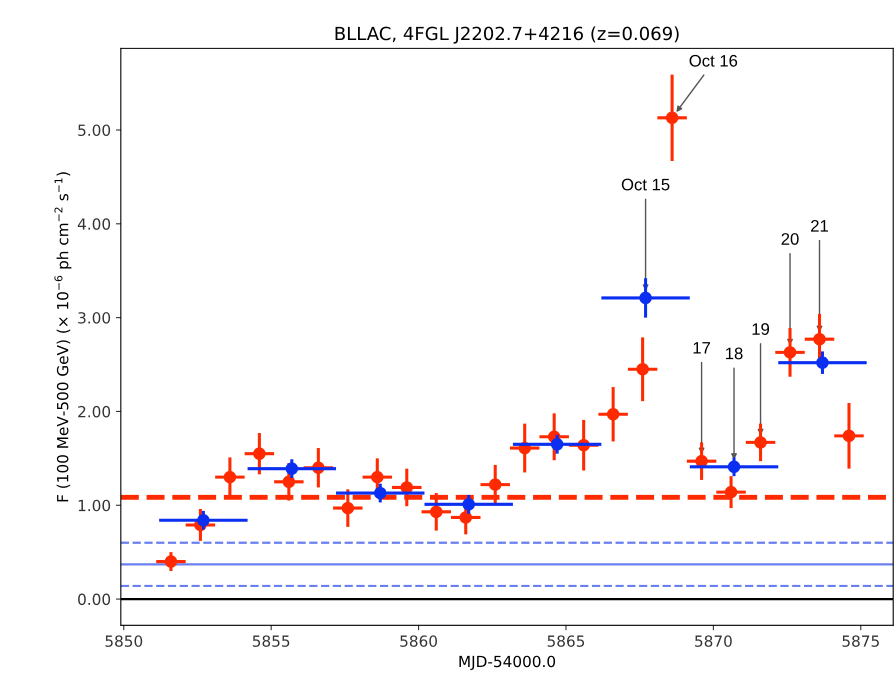 The image size is (895, 691). Describe the element at coordinates (790, 239) in the screenshot. I see `annotation: 20` at that location.